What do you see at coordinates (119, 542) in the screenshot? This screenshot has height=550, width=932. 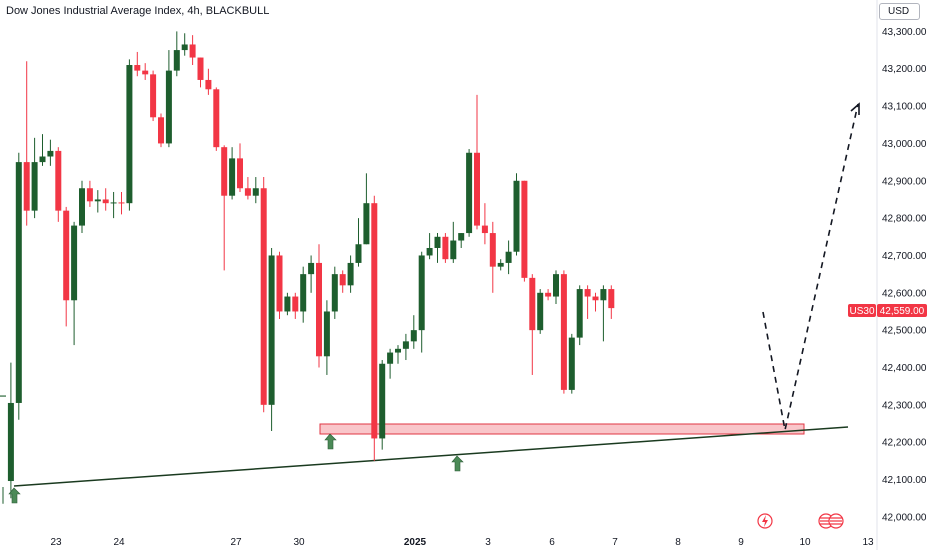 I see `time-tick-label: 24` at bounding box center [119, 542].